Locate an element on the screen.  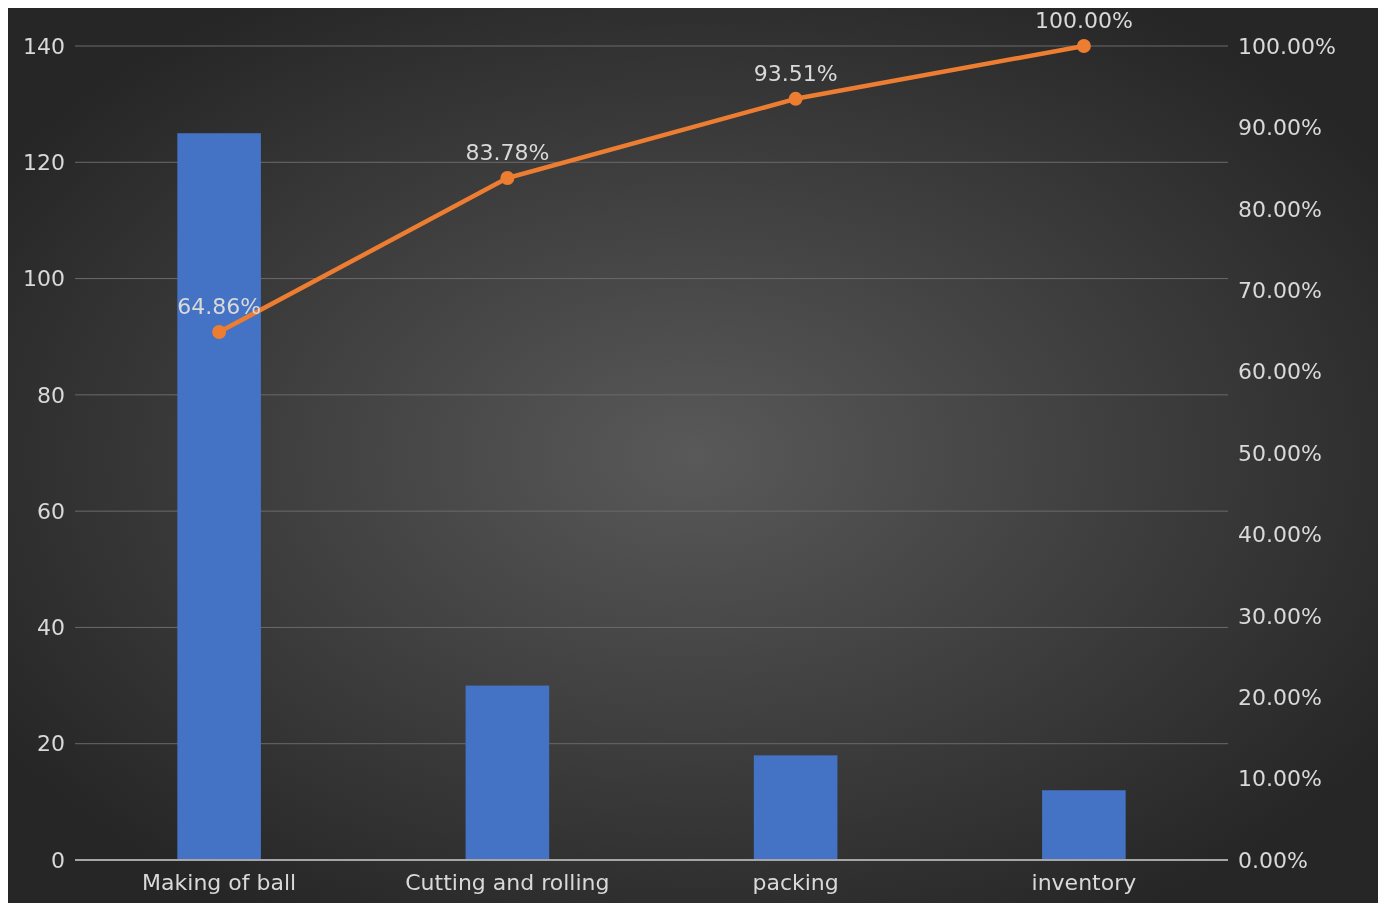
y-tick-label: 100 is located at coordinates (44, 279).